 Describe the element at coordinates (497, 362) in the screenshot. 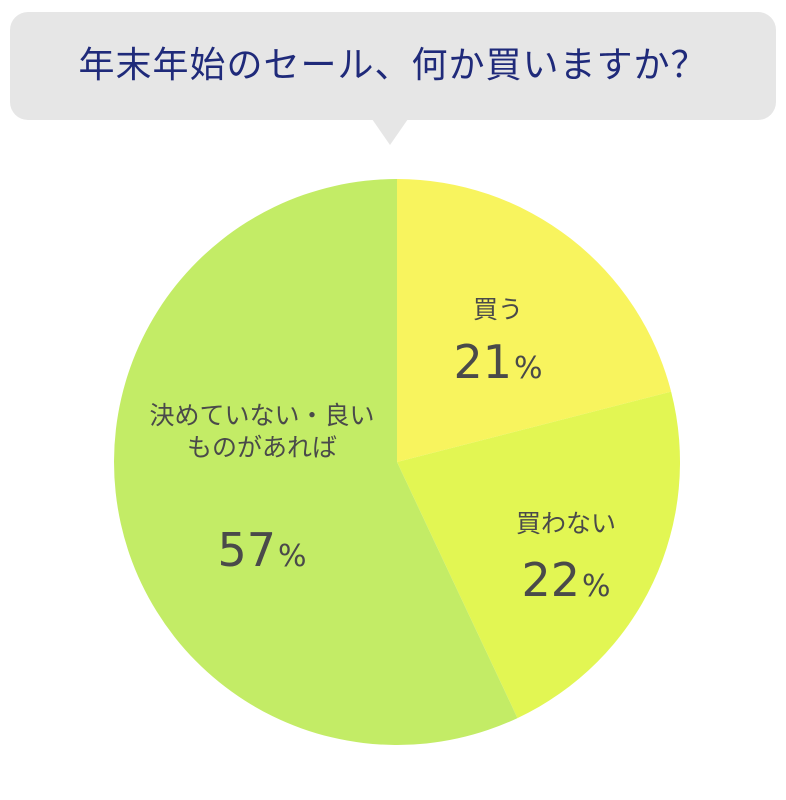

I see `slice-value-label: 21%` at that location.